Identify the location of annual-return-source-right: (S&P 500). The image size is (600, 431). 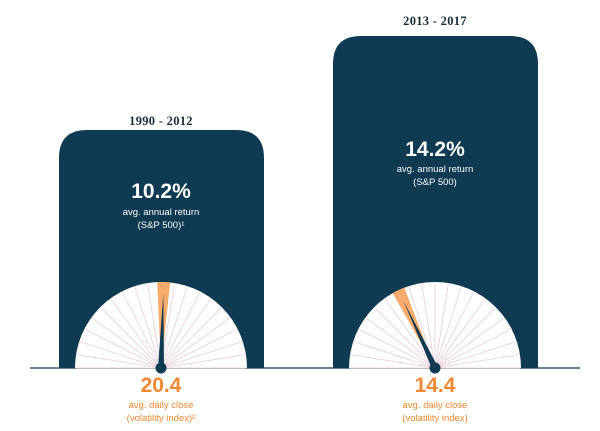
(435, 182).